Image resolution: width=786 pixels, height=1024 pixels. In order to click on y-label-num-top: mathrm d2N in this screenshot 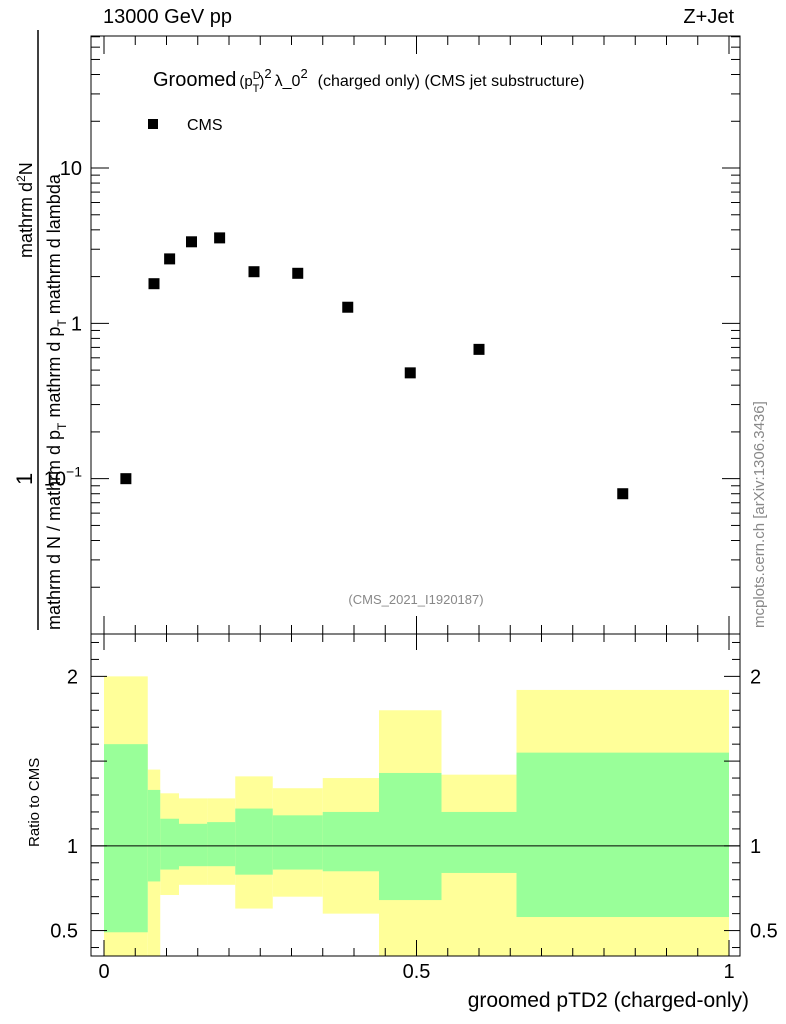, I will do `click(25, 210)`.